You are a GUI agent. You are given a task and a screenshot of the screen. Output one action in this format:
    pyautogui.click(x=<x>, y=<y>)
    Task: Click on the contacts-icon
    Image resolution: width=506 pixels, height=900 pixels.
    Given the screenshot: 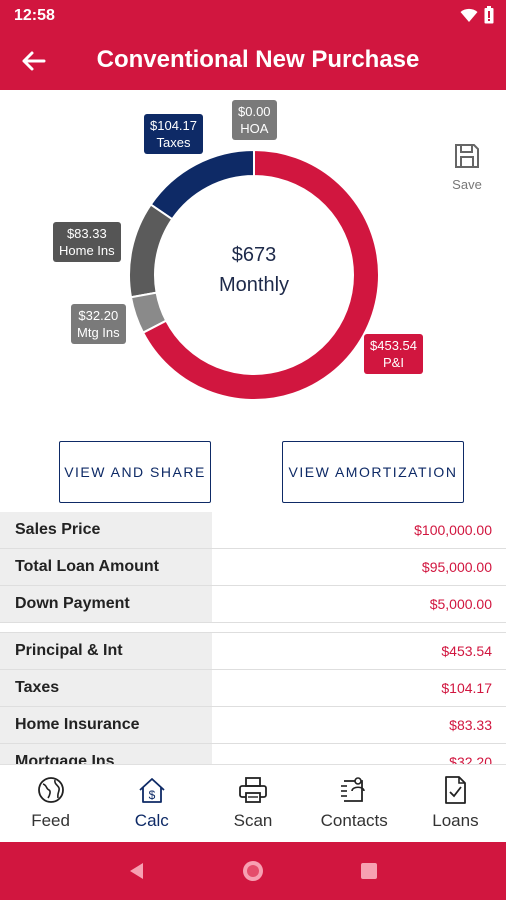 What is the action you would take?
    pyautogui.click(x=353, y=789)
    